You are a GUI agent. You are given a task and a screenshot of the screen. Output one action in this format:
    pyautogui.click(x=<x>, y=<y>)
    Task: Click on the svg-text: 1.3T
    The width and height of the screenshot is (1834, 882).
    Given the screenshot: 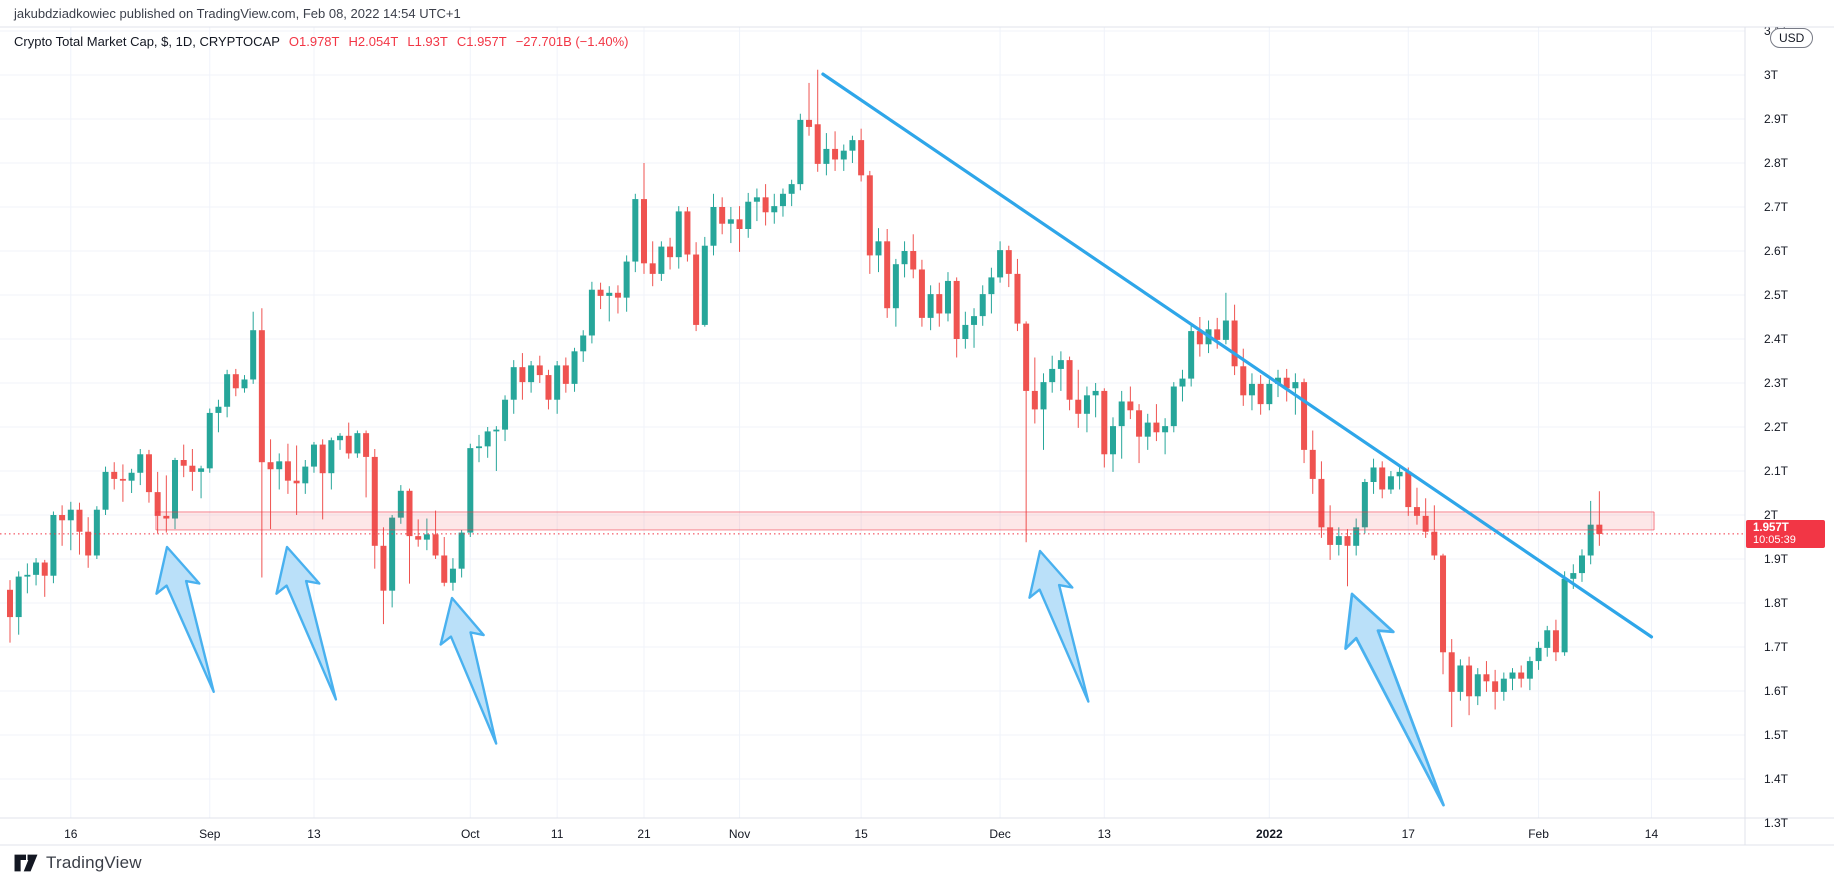 What is the action you would take?
    pyautogui.click(x=1776, y=823)
    